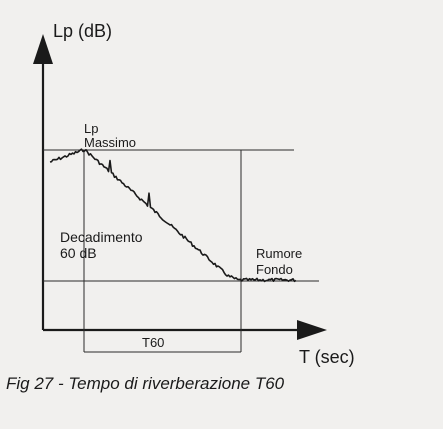 Image resolution: width=443 pixels, height=429 pixels. What do you see at coordinates (82, 31) in the screenshot?
I see `y-axis-label: Lp (dB)` at bounding box center [82, 31].